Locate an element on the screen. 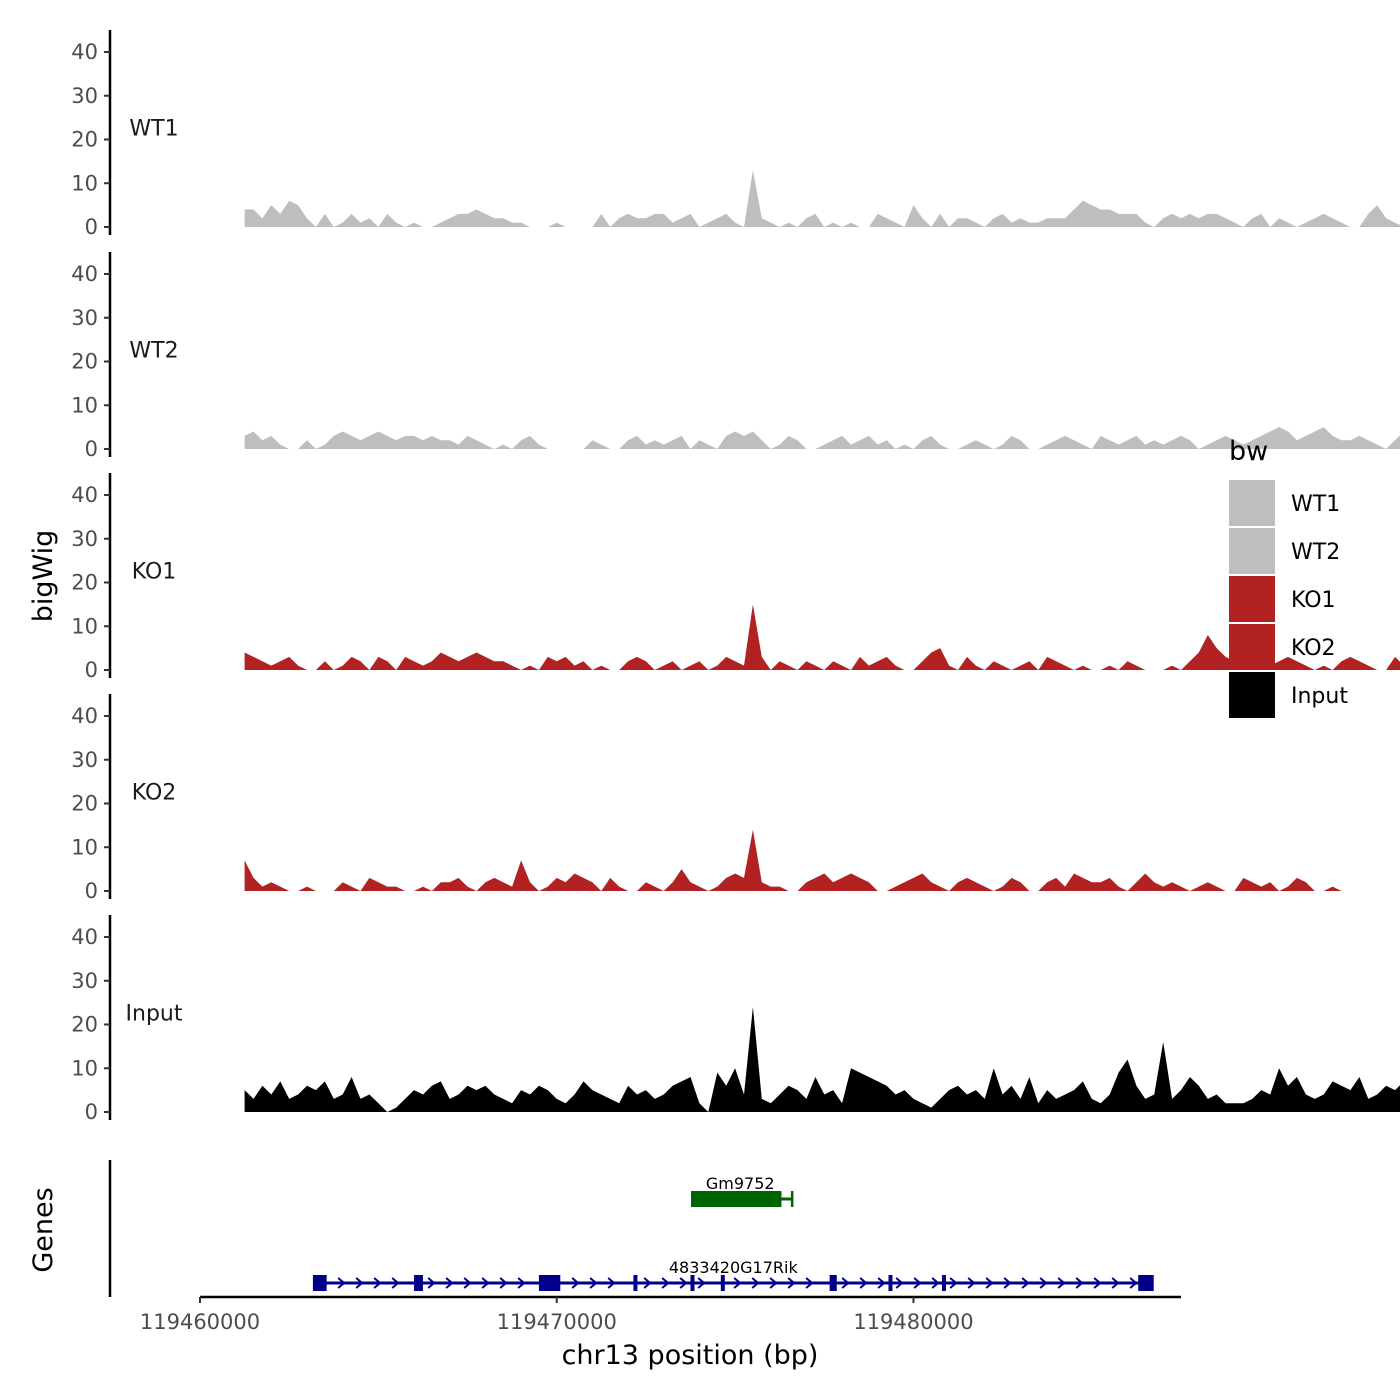  gene-4833420g17rik: 4833420G17Rik is located at coordinates (733, 1274).